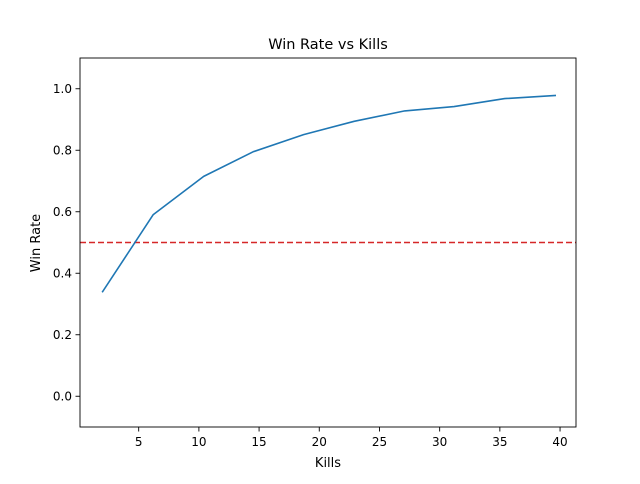 Image resolution: width=640 pixels, height=484 pixels. I want to click on y-tick-label-4: 0.8, so click(62, 151).